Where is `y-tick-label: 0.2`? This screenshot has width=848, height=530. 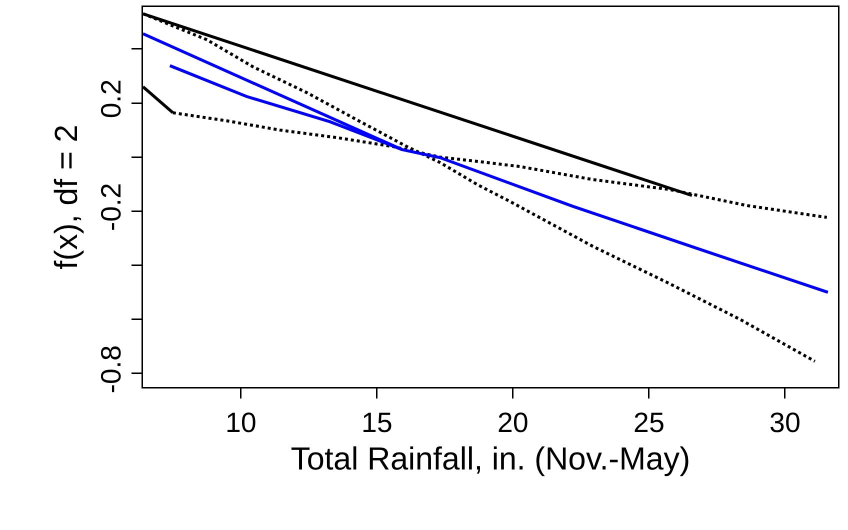 y-tick-label: 0.2 is located at coordinates (110, 98).